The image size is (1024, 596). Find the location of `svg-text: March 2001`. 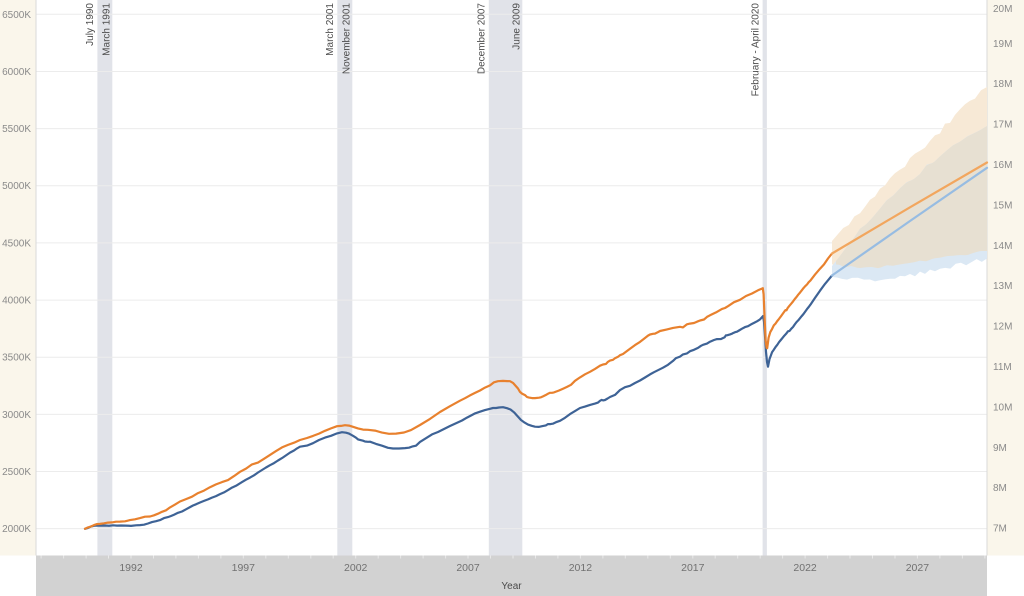

svg-text: March 2001 is located at coordinates (330, 29).